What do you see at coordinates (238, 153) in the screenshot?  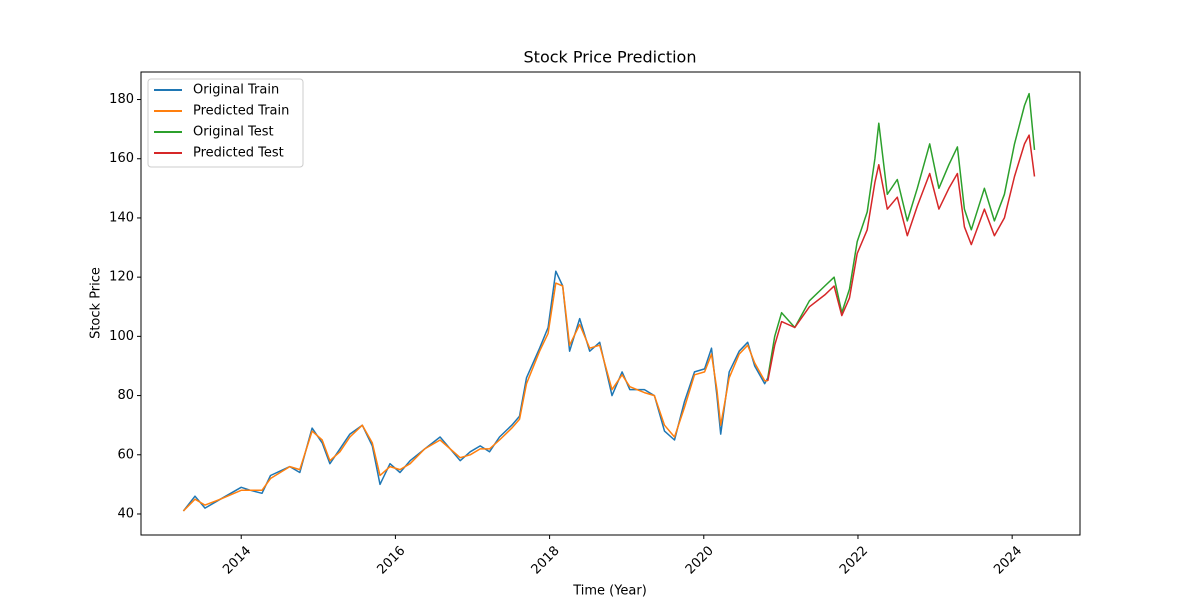 I see `legend-label: Predicted Test` at bounding box center [238, 153].